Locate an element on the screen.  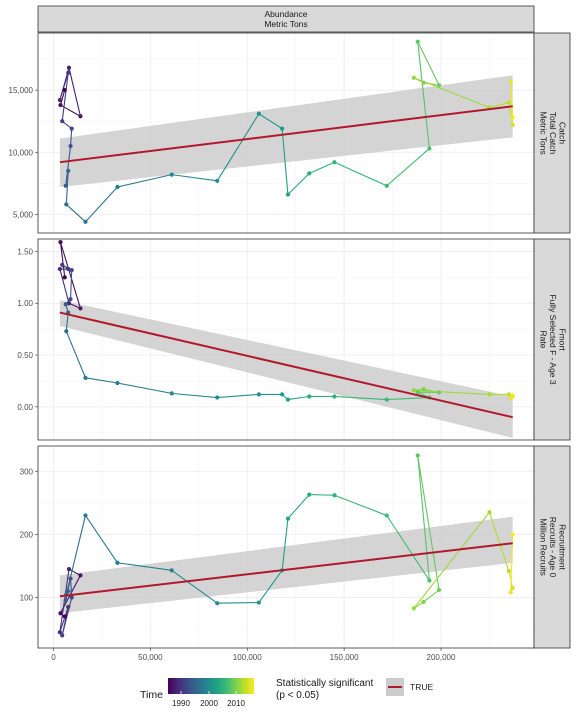
y-tick-label: 10,000 is located at coordinates (21, 152).